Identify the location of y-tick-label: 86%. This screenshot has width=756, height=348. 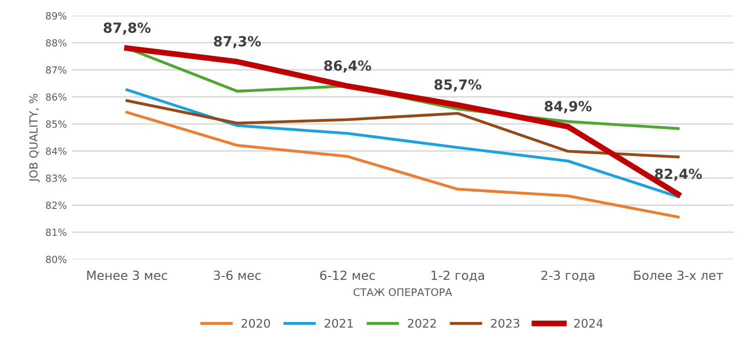
(56, 97).